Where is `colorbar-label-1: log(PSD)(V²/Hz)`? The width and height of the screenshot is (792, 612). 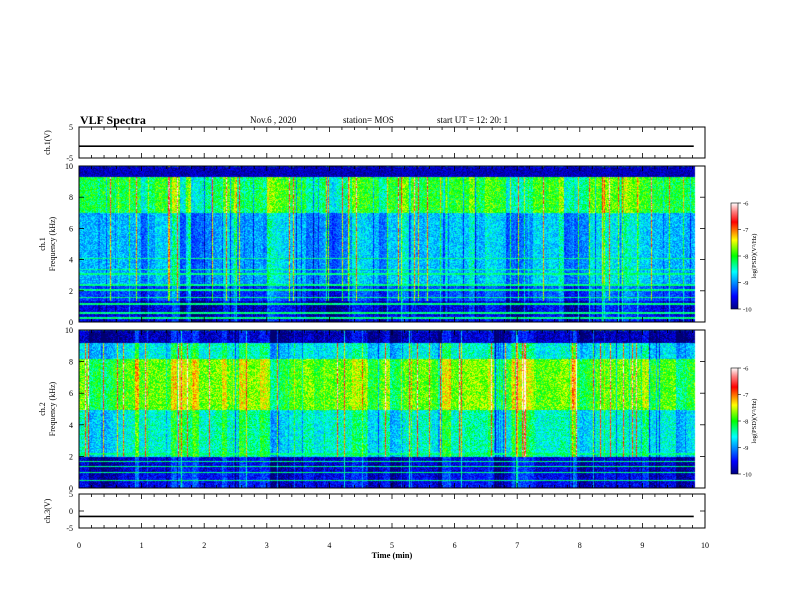 colorbar-label-1: log(PSD)(V²/Hz) is located at coordinates (754, 256).